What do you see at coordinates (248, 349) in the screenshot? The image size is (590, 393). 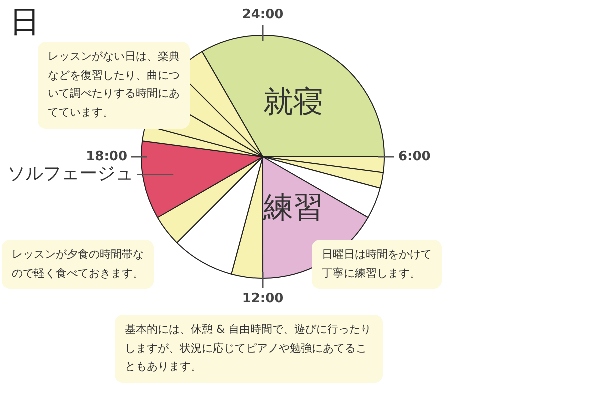 I see `text: 基本的には、休憩 & 自由時間で、遊びに行ったりしますが、状況に応じてピアノや勉強にあてることもあります。` at bounding box center [248, 349].